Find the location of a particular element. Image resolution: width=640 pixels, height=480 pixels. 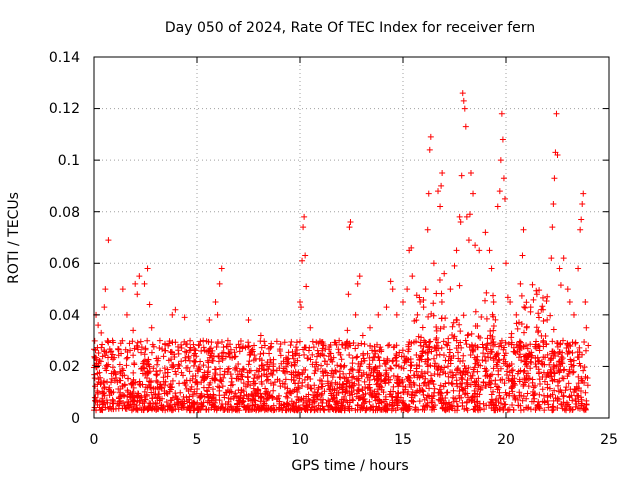

x-tick-label: 15 is located at coordinates (403, 440).